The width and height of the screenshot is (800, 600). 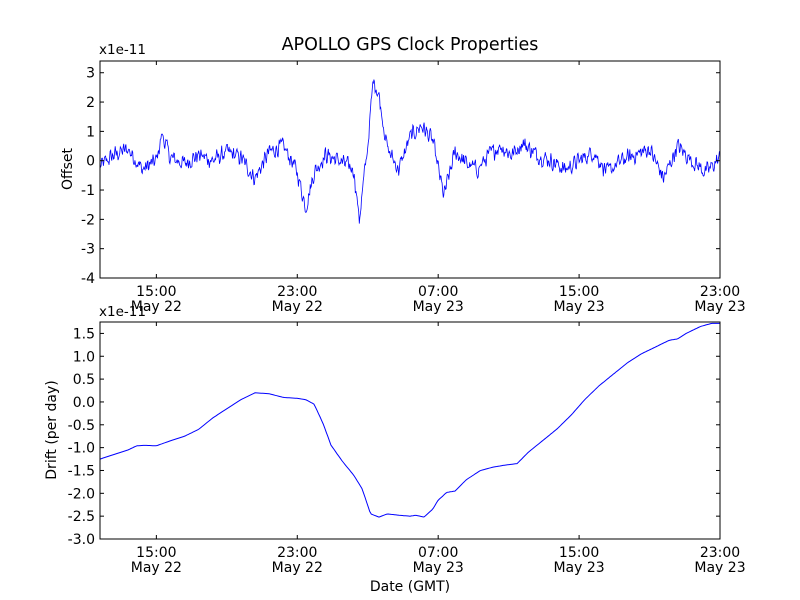 What do you see at coordinates (410, 45) in the screenshot?
I see `chart-title: APOLLO GPS Clock Properties` at bounding box center [410, 45].